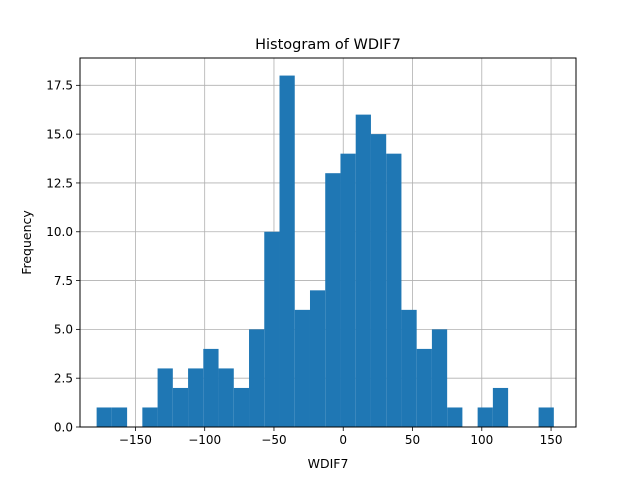 This screenshot has width=640, height=485. What do you see at coordinates (412, 440) in the screenshot?
I see `x-tick-label: 50` at bounding box center [412, 440].